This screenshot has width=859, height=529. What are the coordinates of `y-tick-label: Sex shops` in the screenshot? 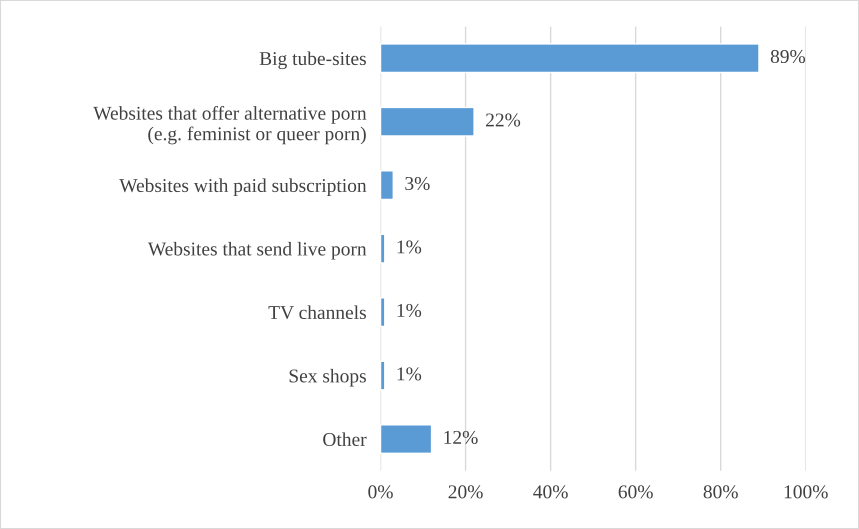 It's located at (328, 377).